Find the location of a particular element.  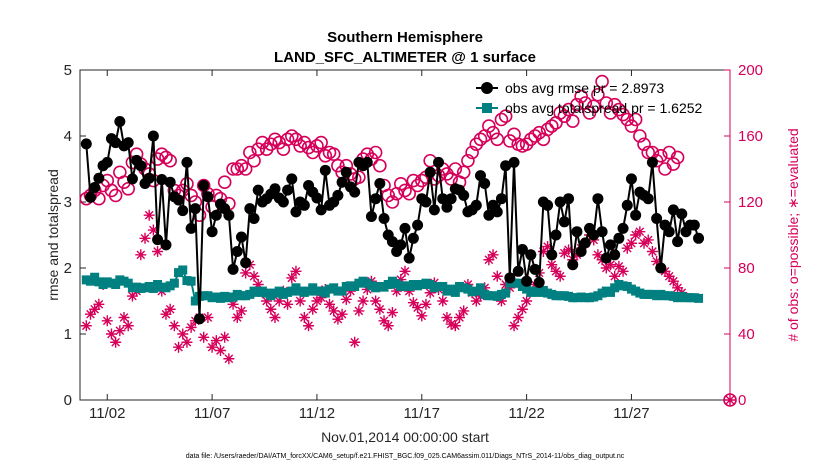

legend-label-rmse: obs avg rmse pr = 2.8973 is located at coordinates (584, 88).